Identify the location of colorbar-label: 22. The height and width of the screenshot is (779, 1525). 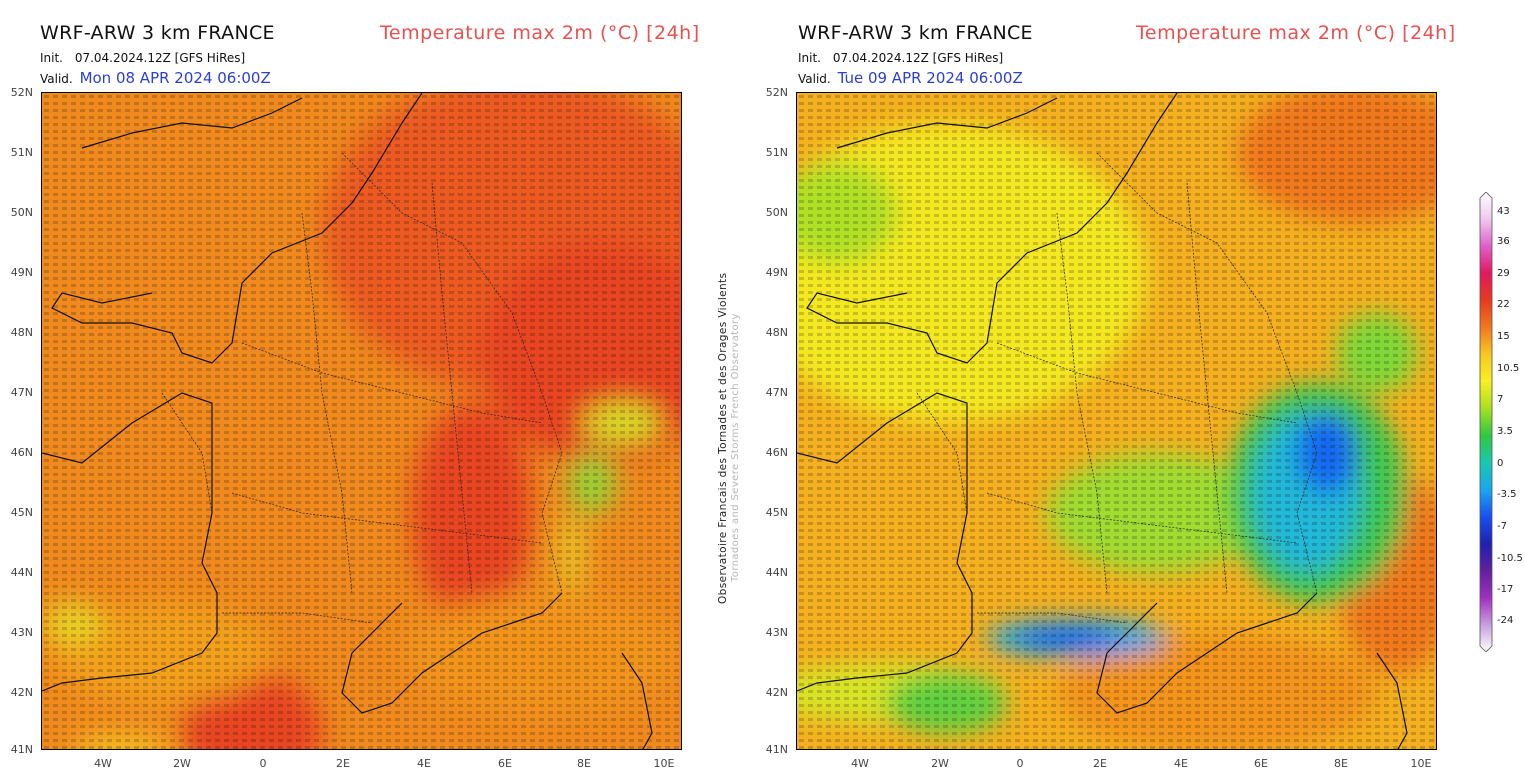
(1503, 304).